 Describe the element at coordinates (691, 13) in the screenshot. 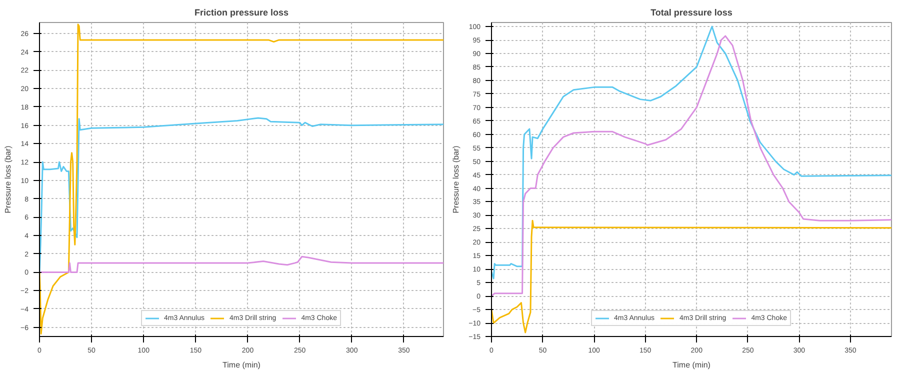

I see `chart-title: Total pressure loss` at that location.